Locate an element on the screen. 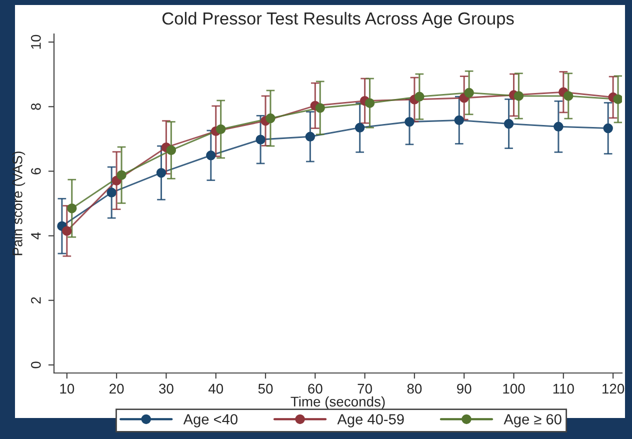 Image resolution: width=632 pixels, height=439 pixels. legend-label: Age <40 is located at coordinates (210, 421).